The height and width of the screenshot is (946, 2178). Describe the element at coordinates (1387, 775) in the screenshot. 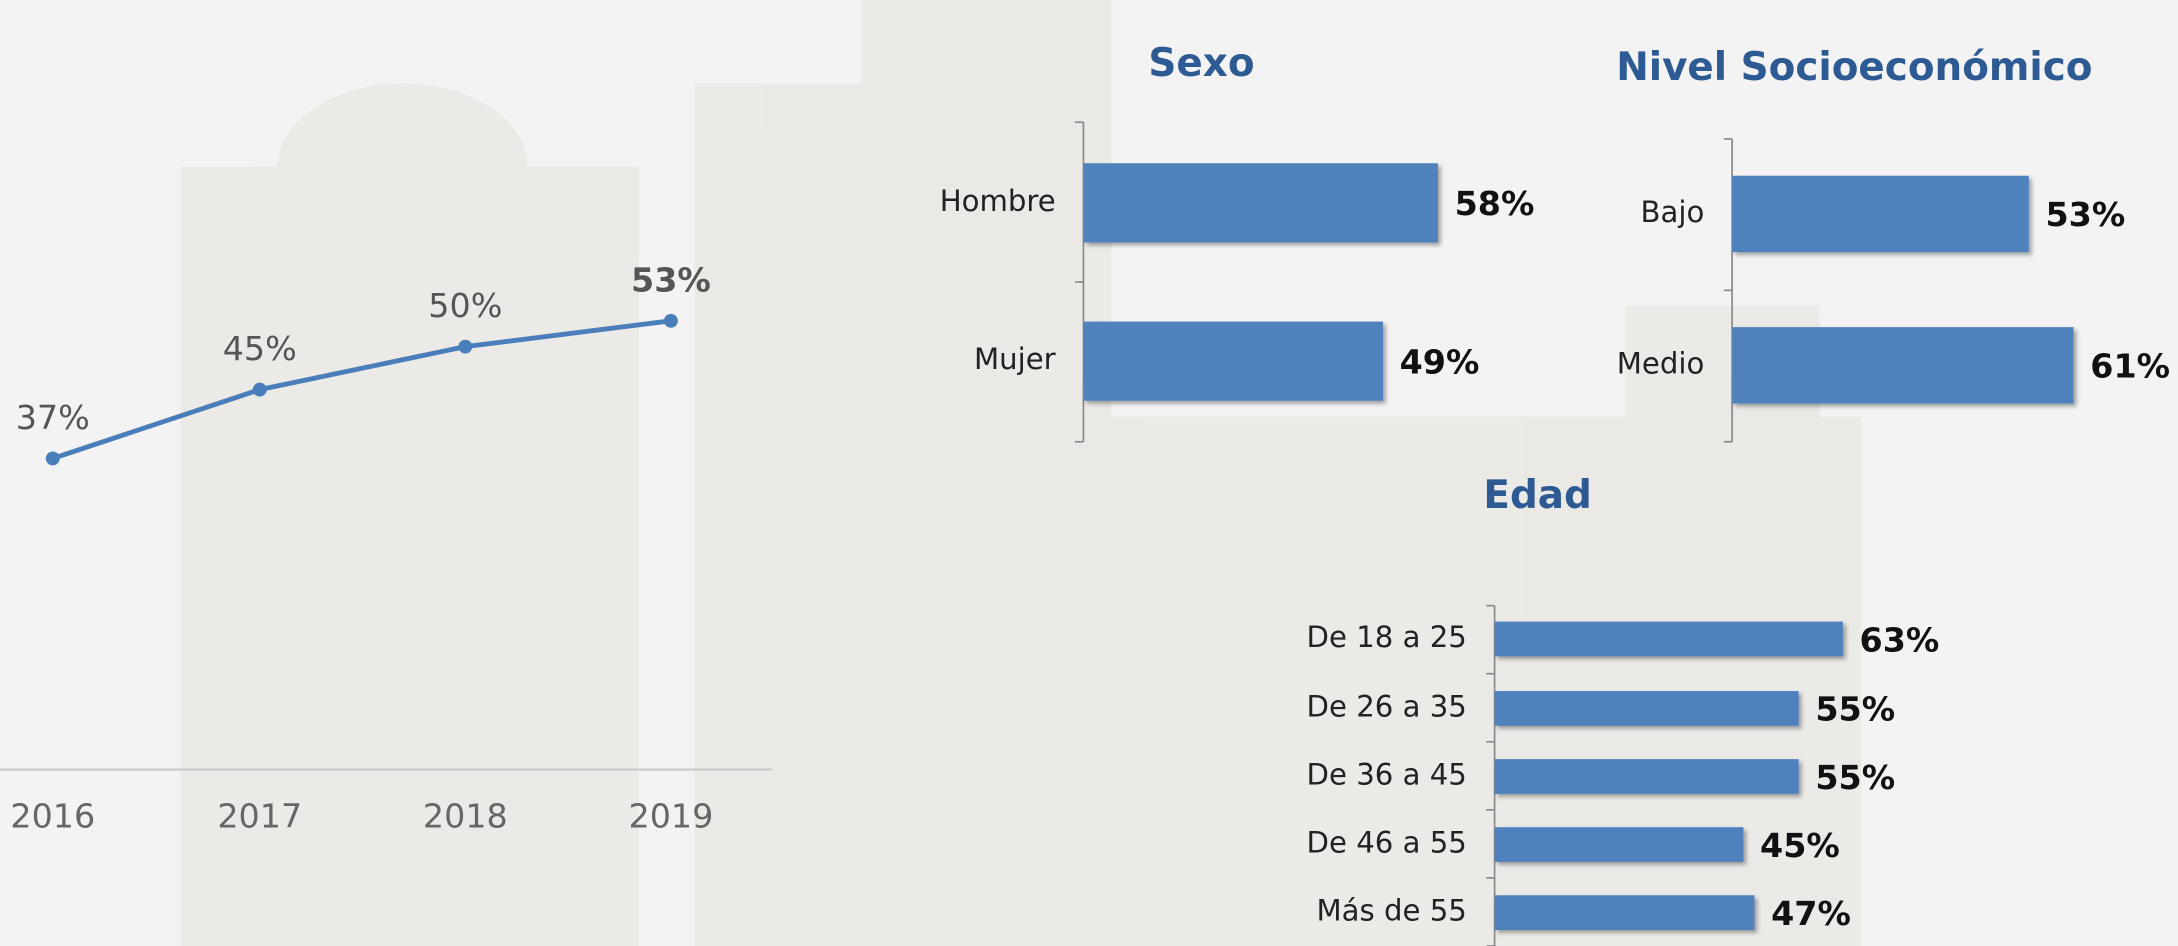

I see `category-label: De 36 a 45` at that location.